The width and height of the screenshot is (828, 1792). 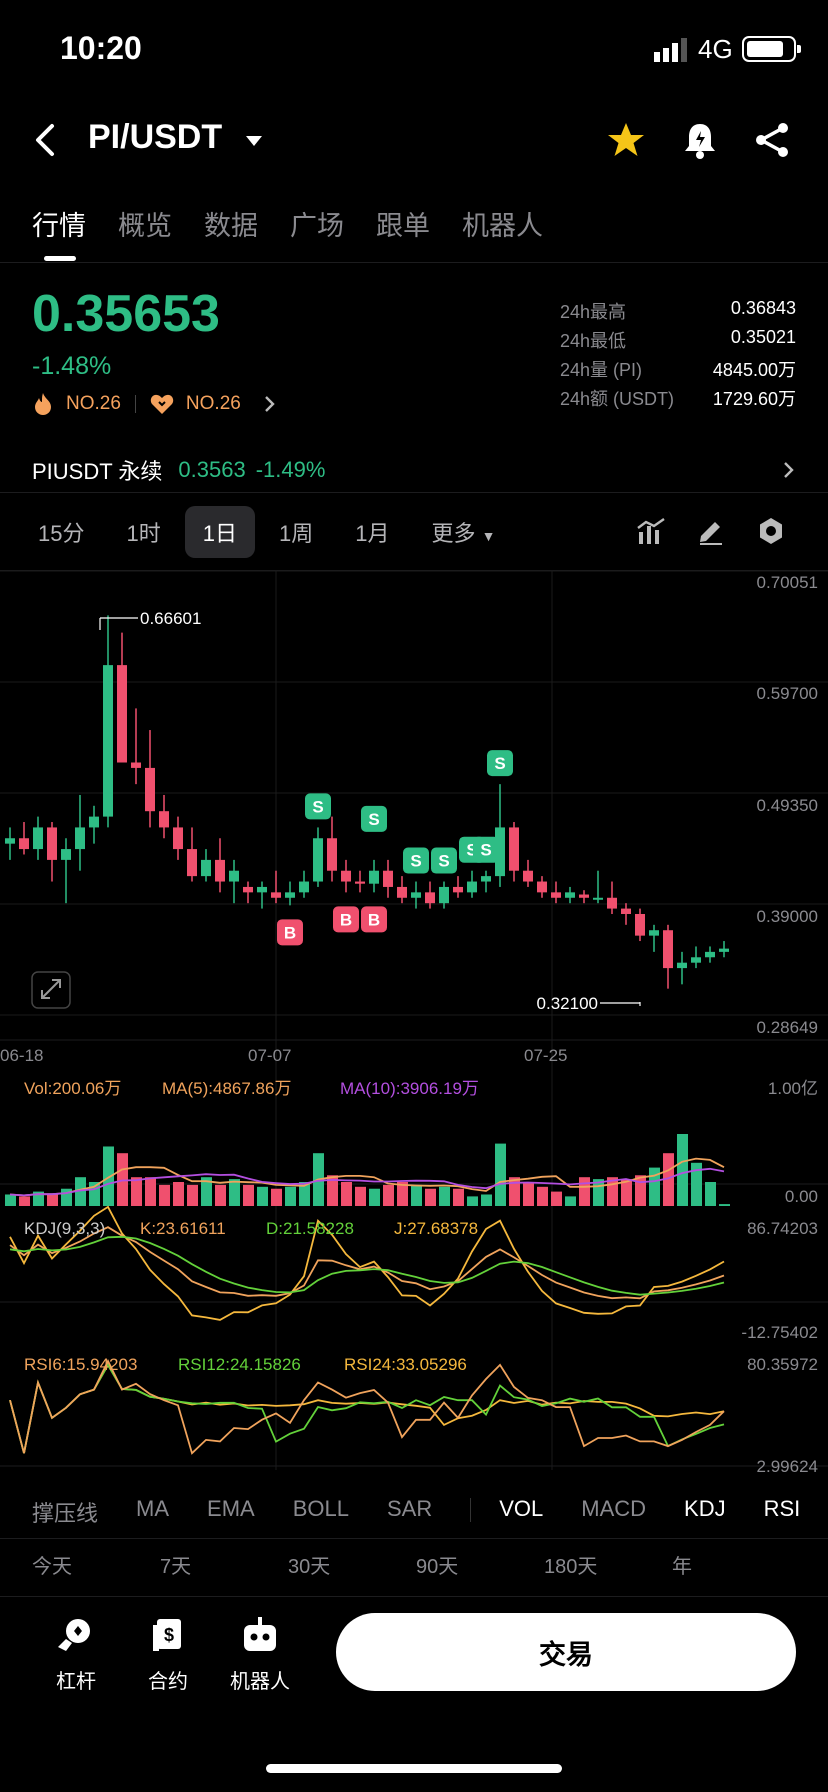 What do you see at coordinates (135, 404) in the screenshot?
I see `rank-separator` at bounding box center [135, 404].